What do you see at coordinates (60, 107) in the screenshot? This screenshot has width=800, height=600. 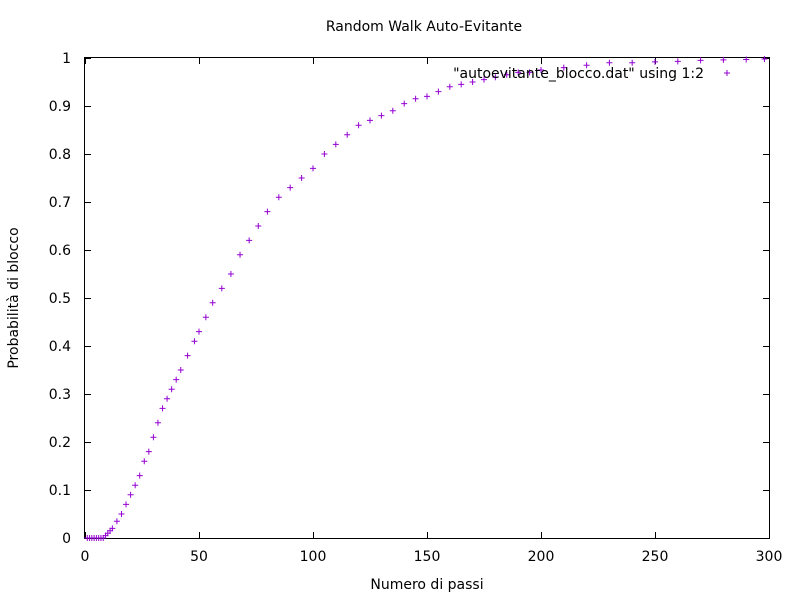 I see `y-tick-label: 0.9` at bounding box center [60, 107].